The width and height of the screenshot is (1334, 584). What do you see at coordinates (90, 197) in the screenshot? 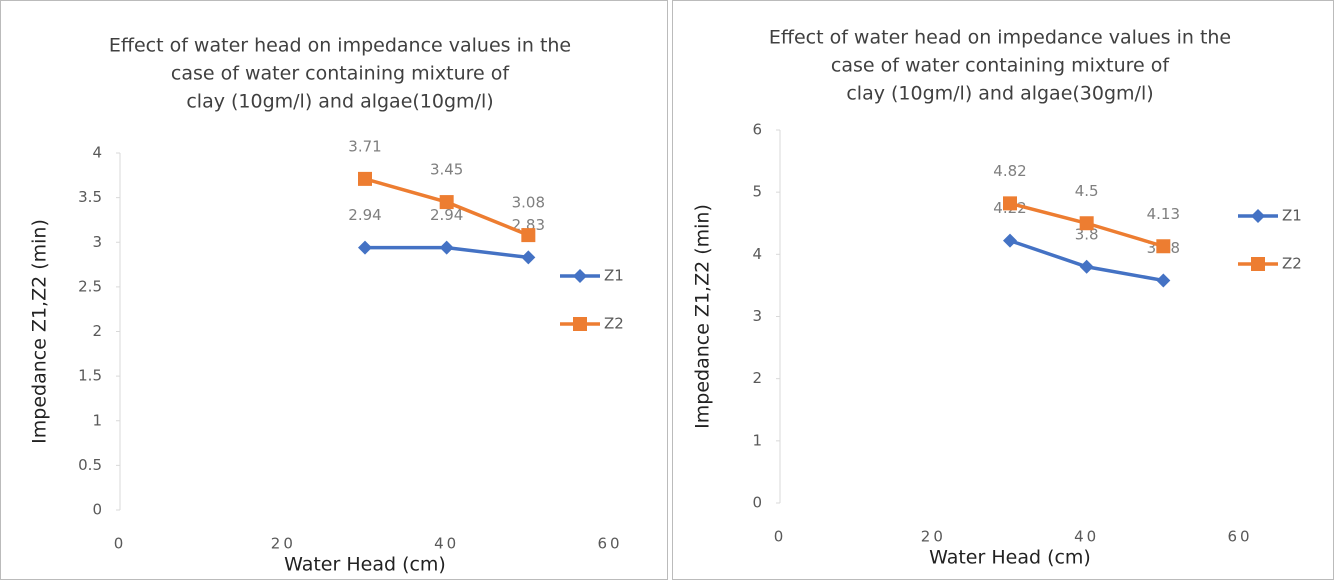
I see `y-tick-label: 3.5` at bounding box center [90, 197].